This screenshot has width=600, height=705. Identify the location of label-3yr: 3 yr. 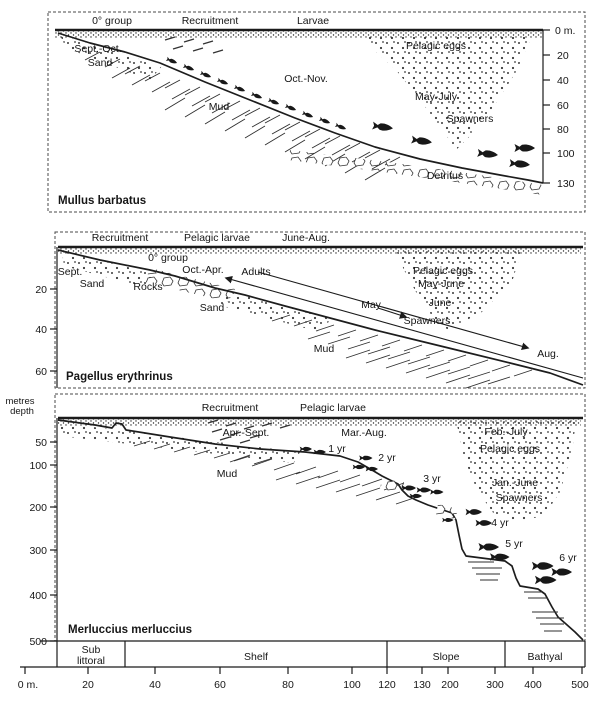
(432, 479).